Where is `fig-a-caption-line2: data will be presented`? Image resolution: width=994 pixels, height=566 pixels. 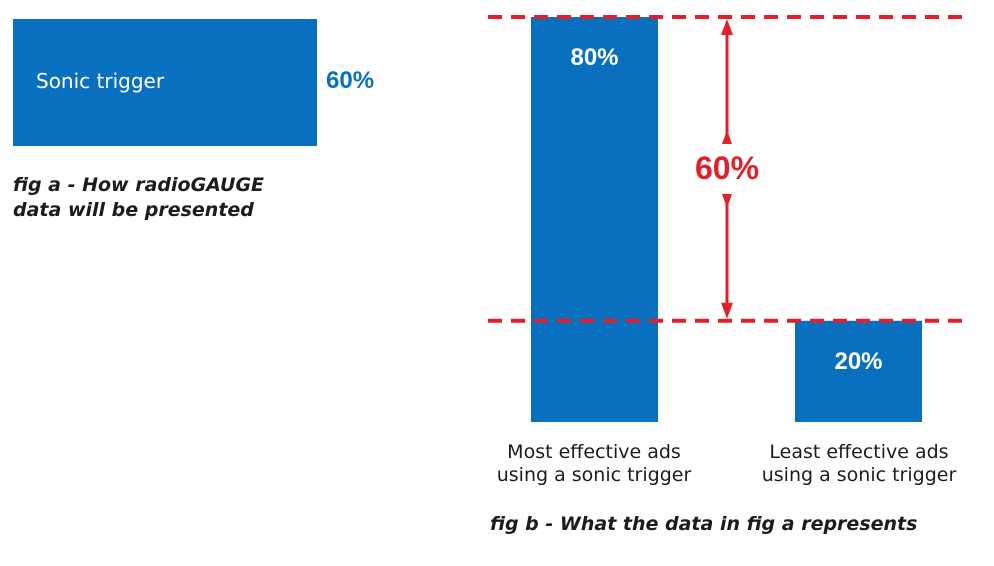 fig-a-caption-line2: data will be presented is located at coordinates (133, 210).